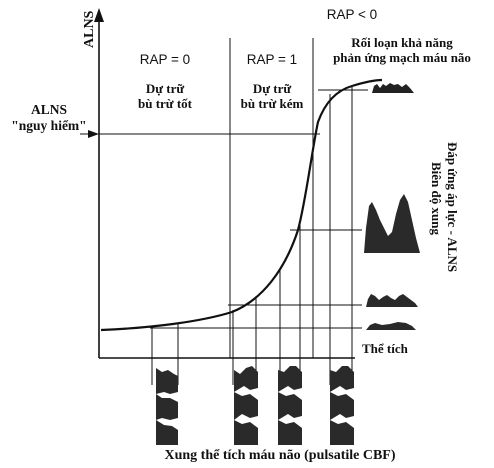 The width and height of the screenshot is (494, 468). Describe the element at coordinates (165, 103) in the screenshot. I see `zone-1-line2: bù trừ tốt` at that location.